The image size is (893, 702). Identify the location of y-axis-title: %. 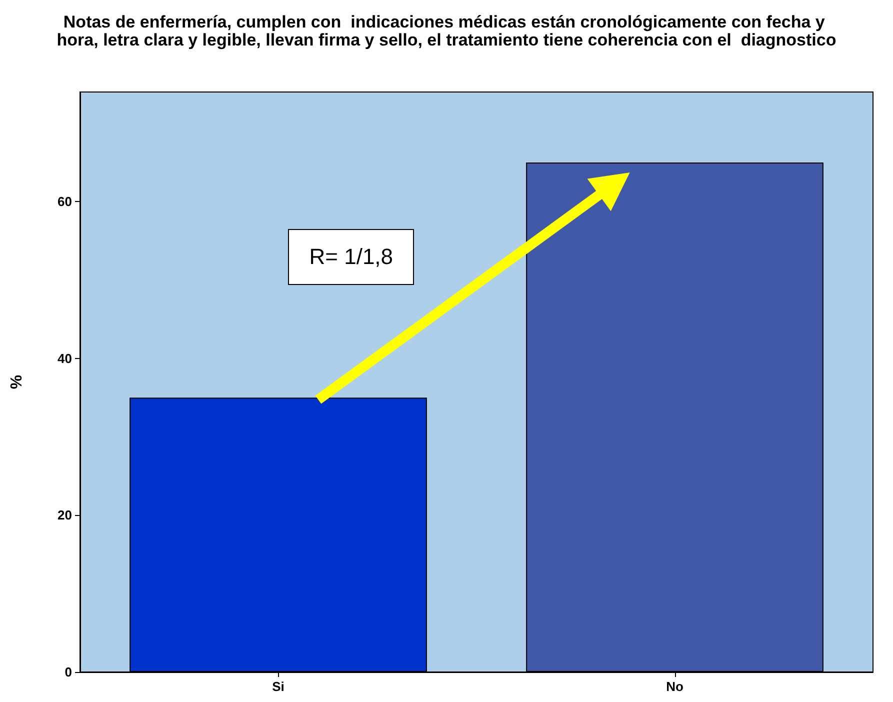
(17, 382).